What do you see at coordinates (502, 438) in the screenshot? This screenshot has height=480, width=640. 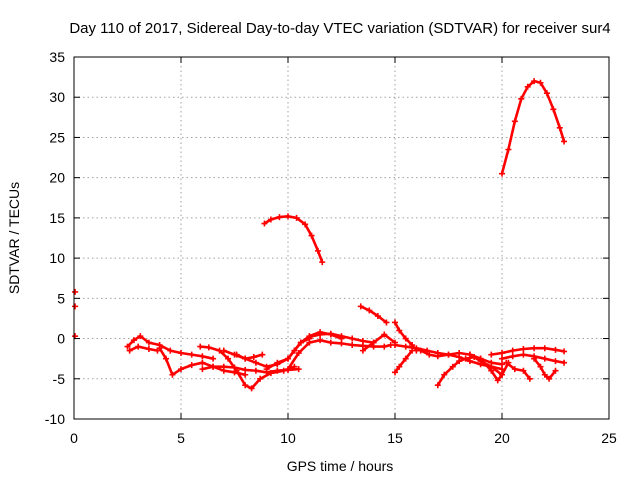 I see `x-tick-label: 20` at bounding box center [502, 438].